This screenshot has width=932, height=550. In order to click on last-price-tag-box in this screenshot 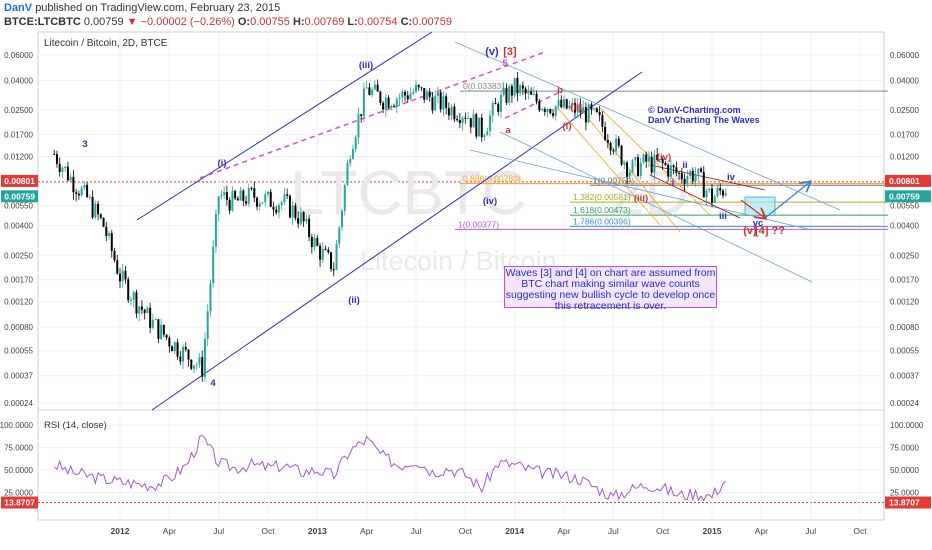, I will do `click(908, 196)`.